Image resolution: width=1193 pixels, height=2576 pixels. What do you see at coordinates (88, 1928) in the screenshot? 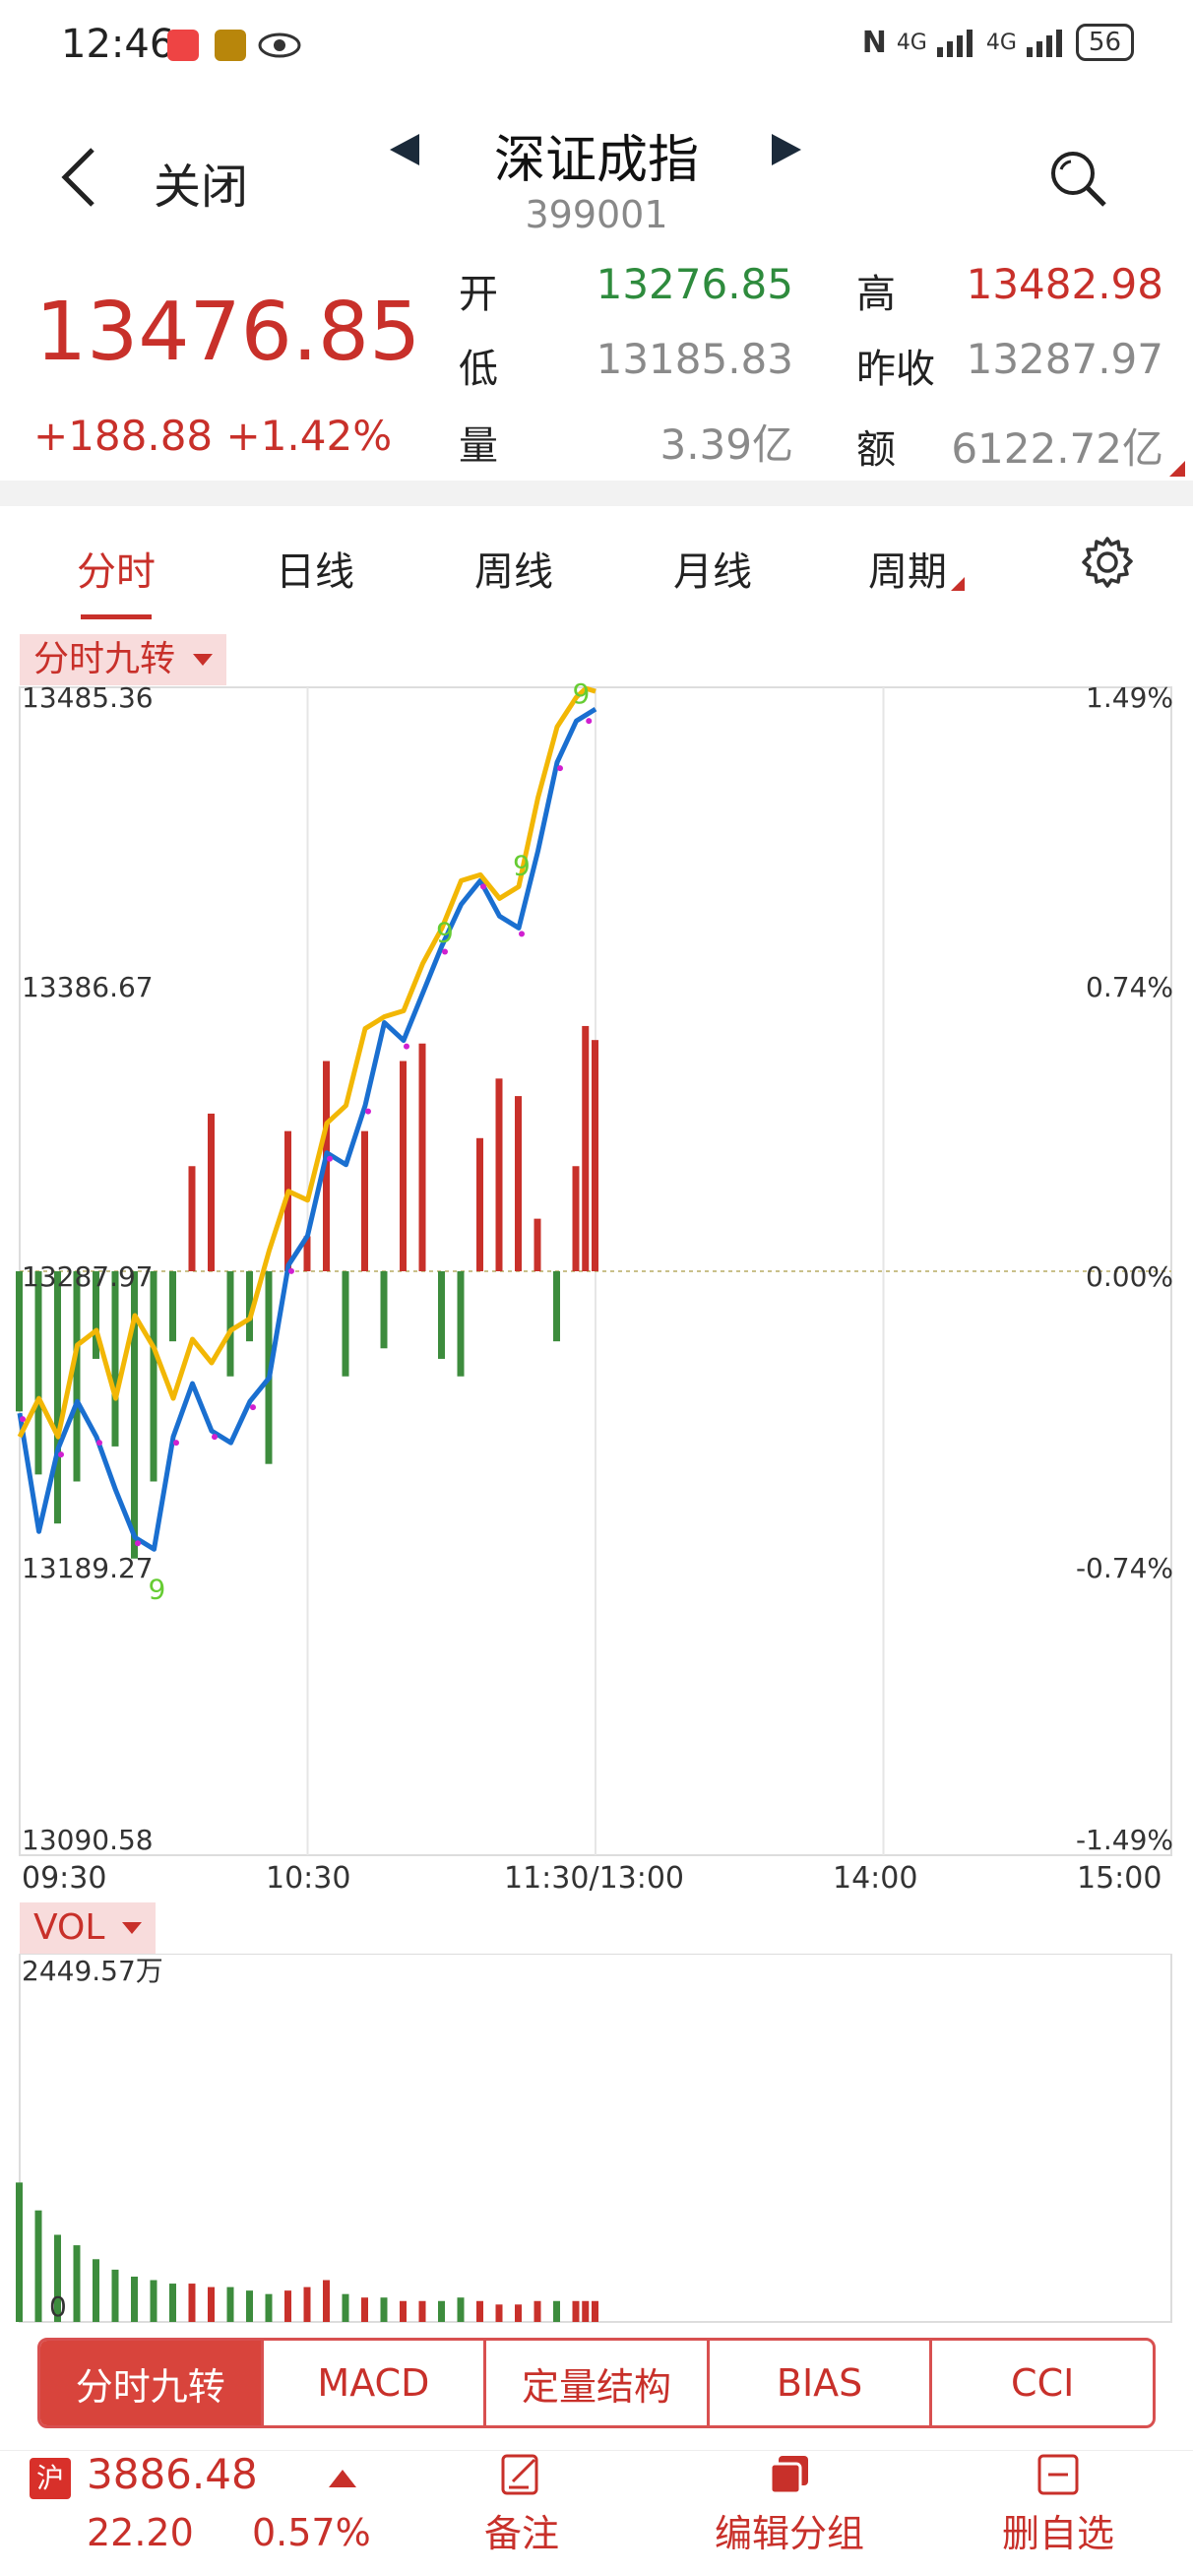
I see `indicator-selector-volume: VOL` at bounding box center [88, 1928].